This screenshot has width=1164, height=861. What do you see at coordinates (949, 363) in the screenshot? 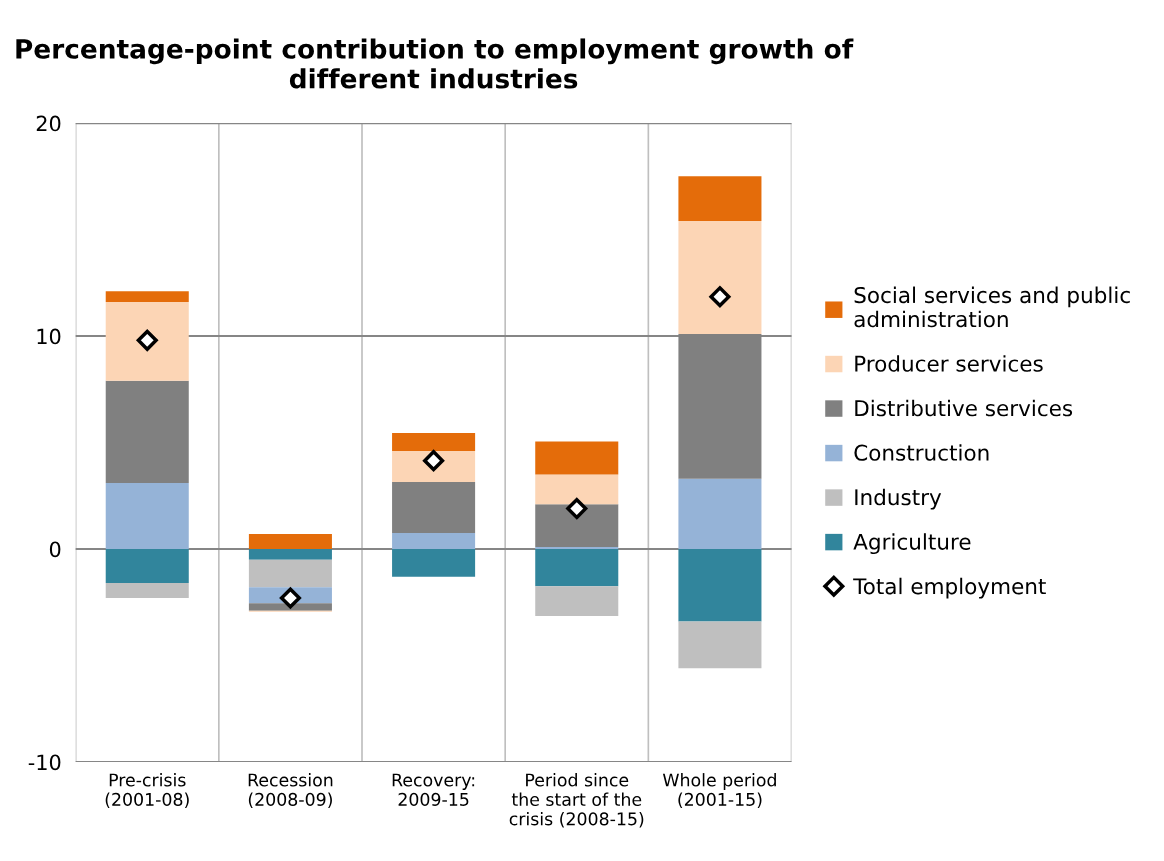
I see `legend-label: Producer services` at bounding box center [949, 363].